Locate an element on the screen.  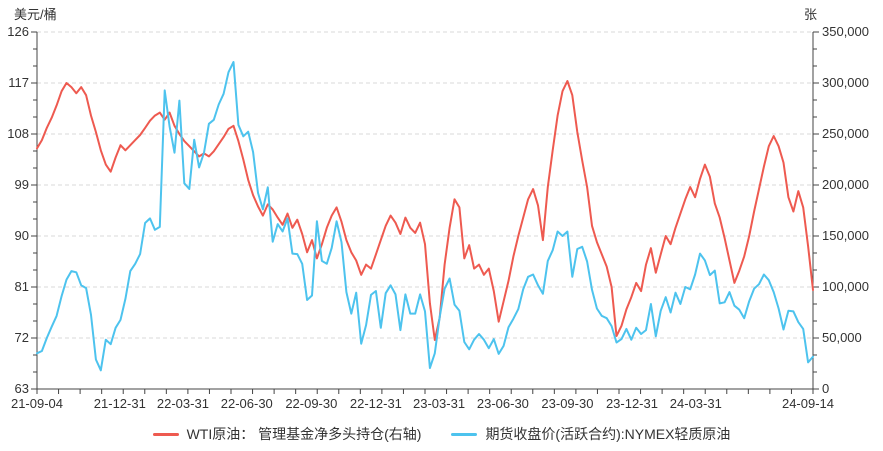
x-axis-tick-label: 23-09-30 is located at coordinates (567, 403).